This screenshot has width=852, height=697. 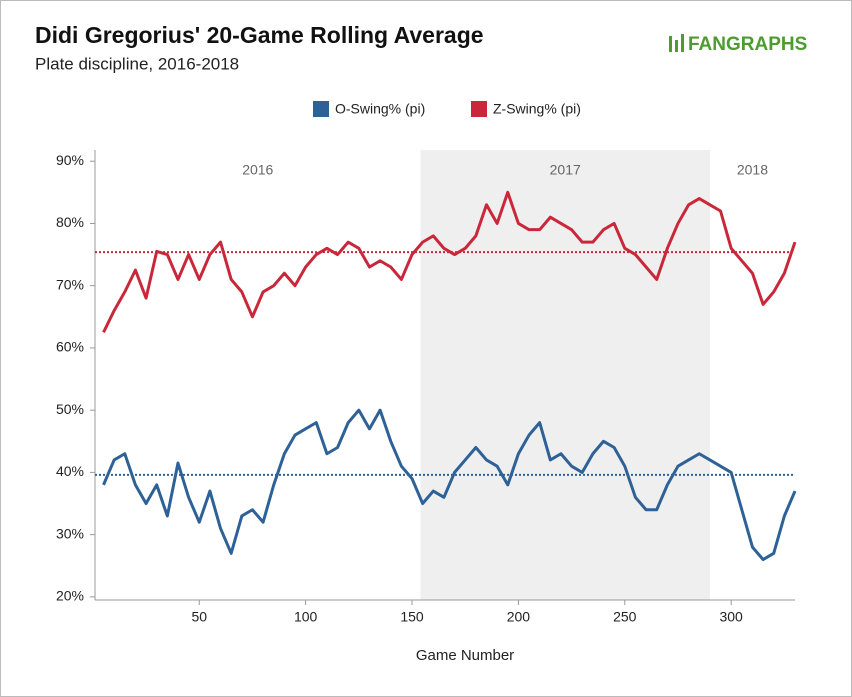 What do you see at coordinates (380, 109) in the screenshot?
I see `legend-label: O-Swing% (pi)` at bounding box center [380, 109].